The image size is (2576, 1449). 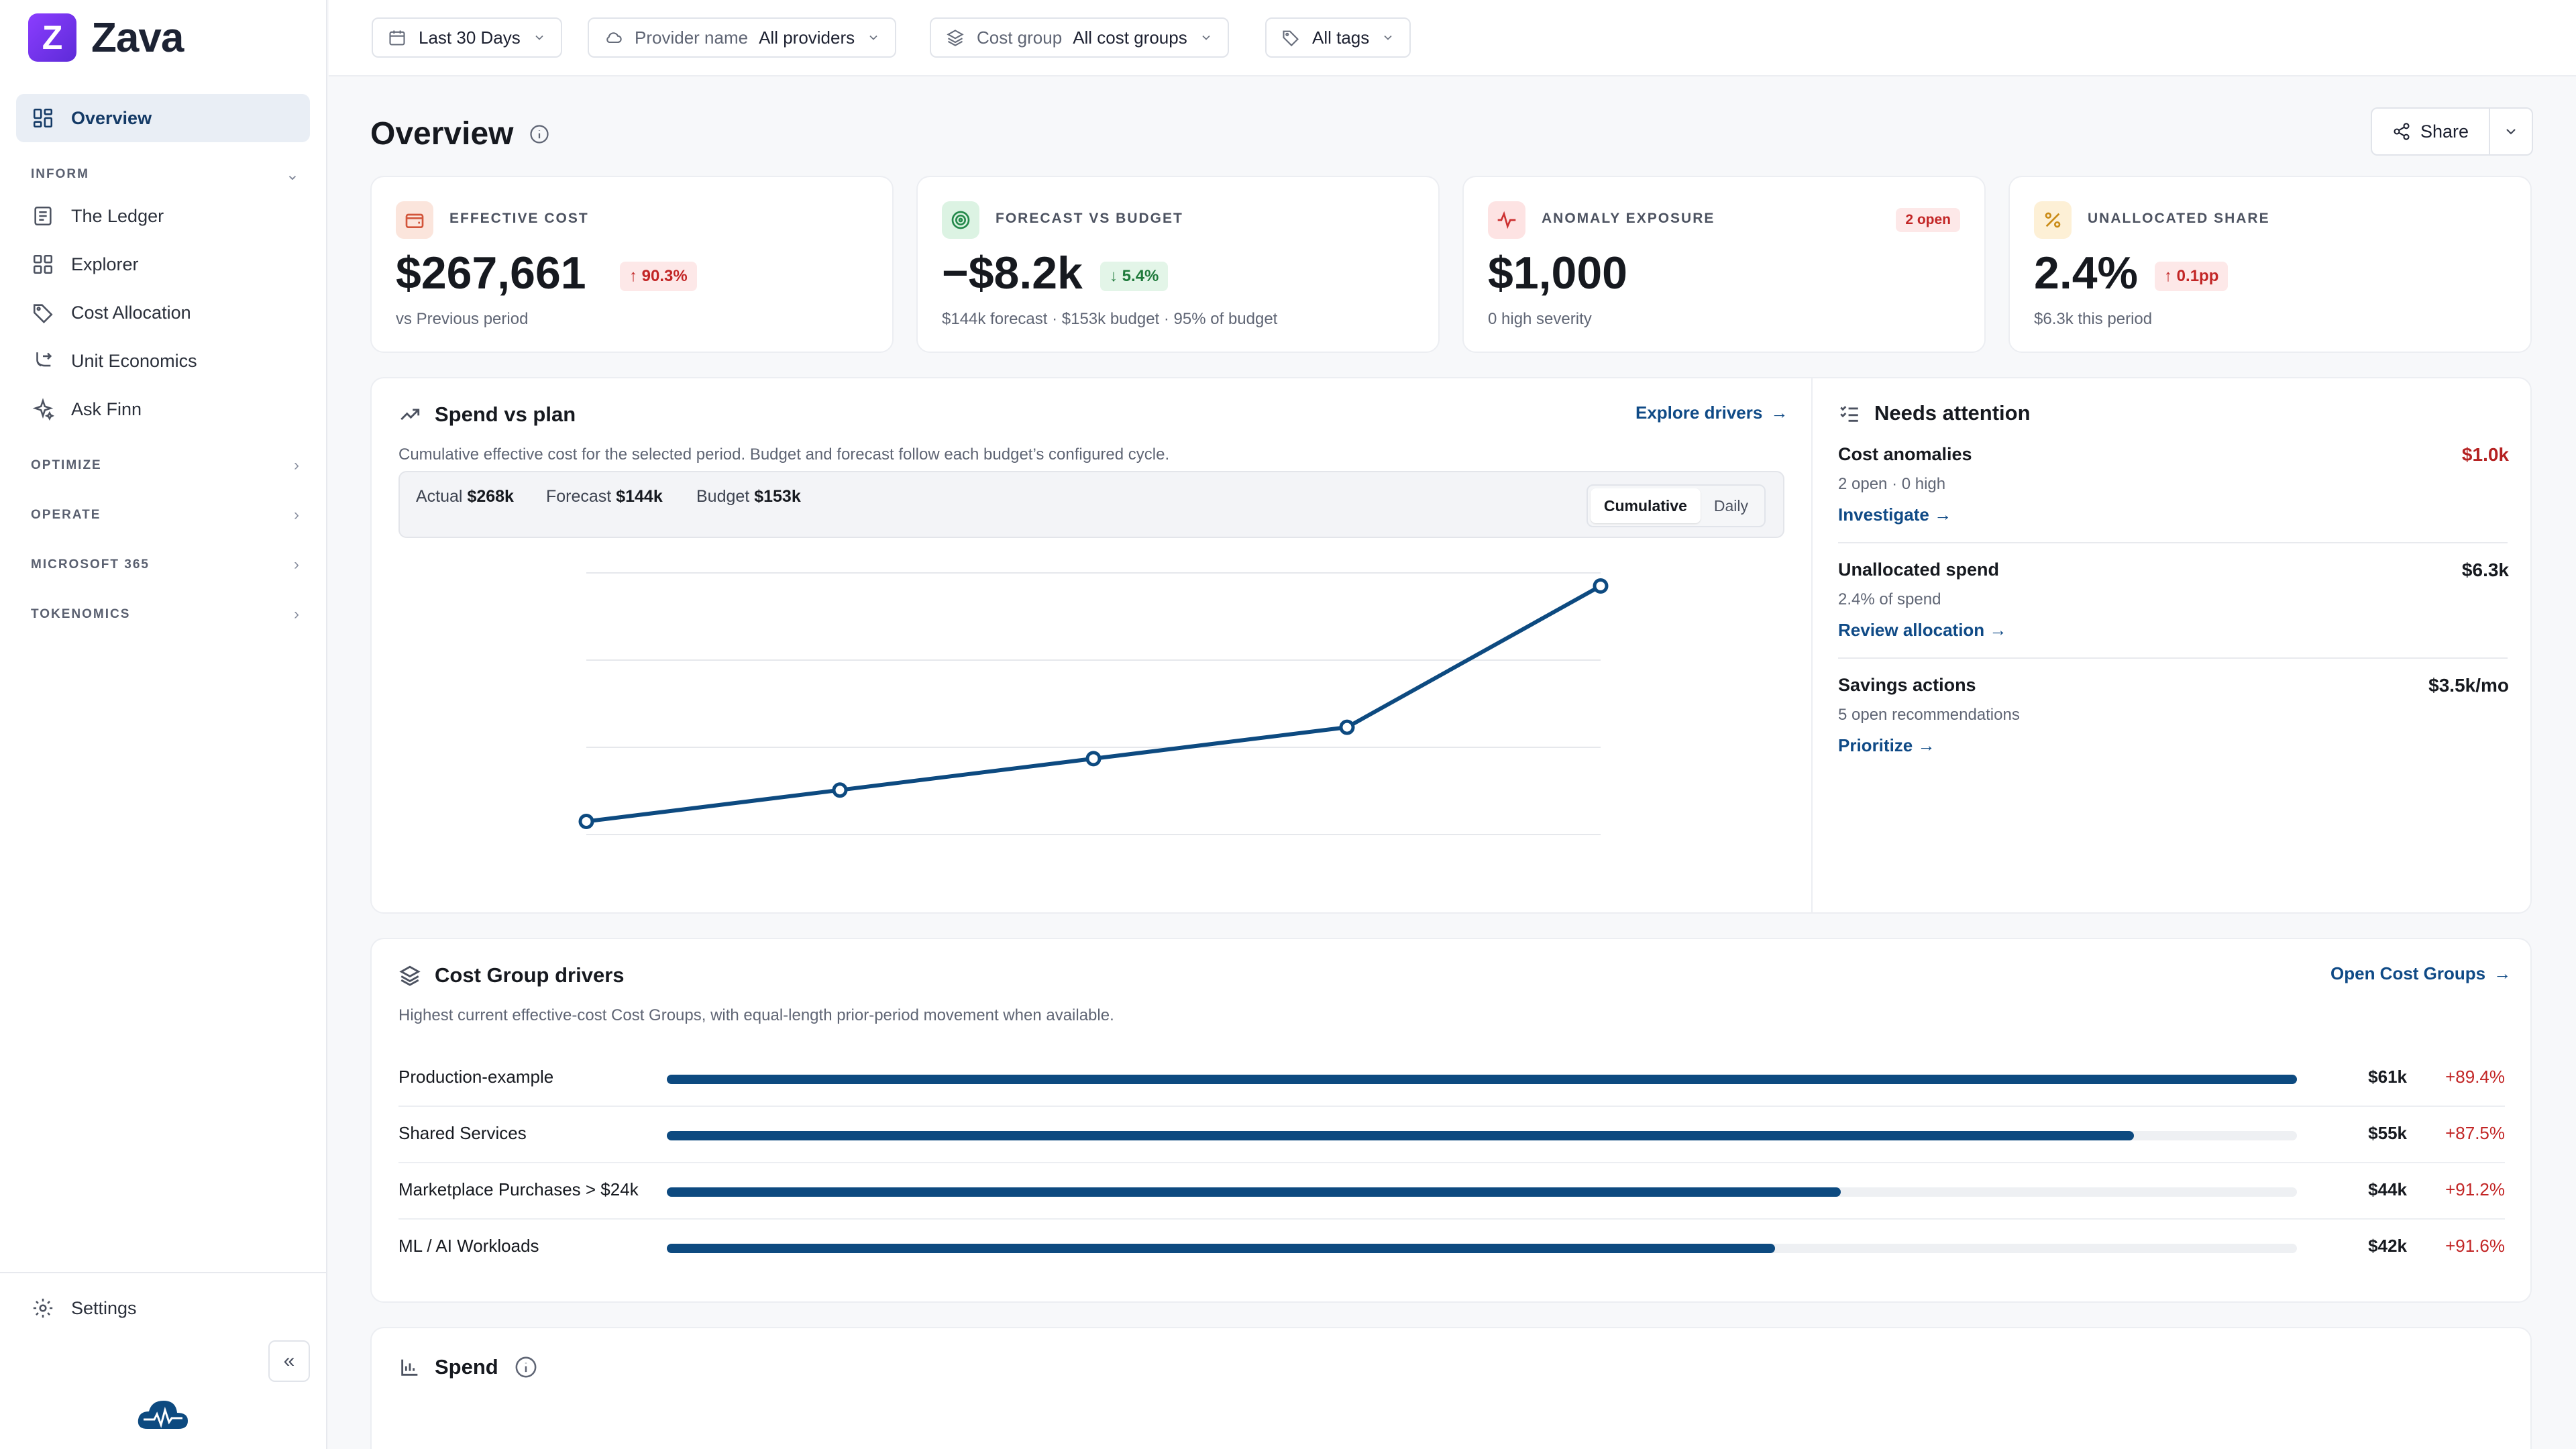 I want to click on prioritize-link: Prioritize →, so click(x=1886, y=745).